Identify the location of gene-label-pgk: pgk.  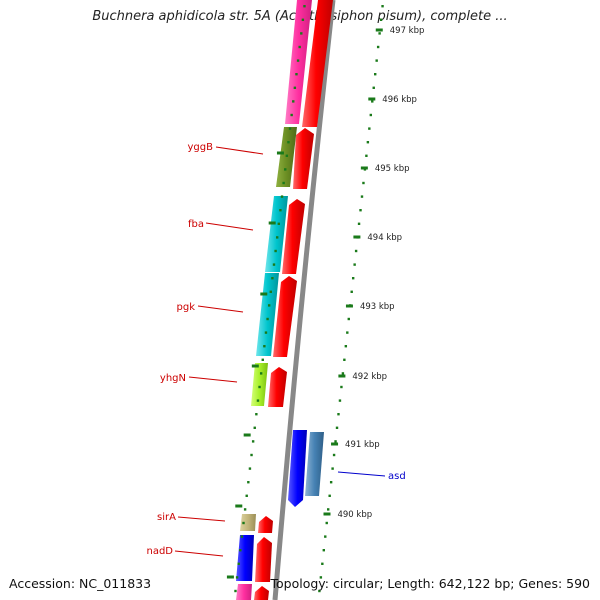
(186, 307).